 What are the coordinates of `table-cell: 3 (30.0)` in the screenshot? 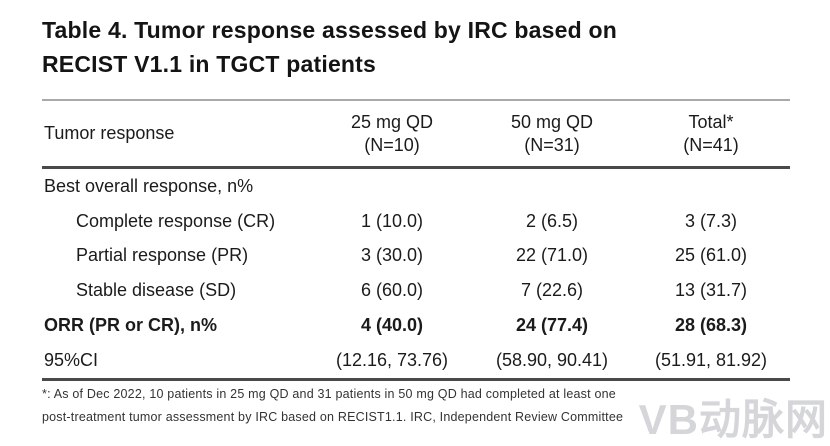 It's located at (392, 255).